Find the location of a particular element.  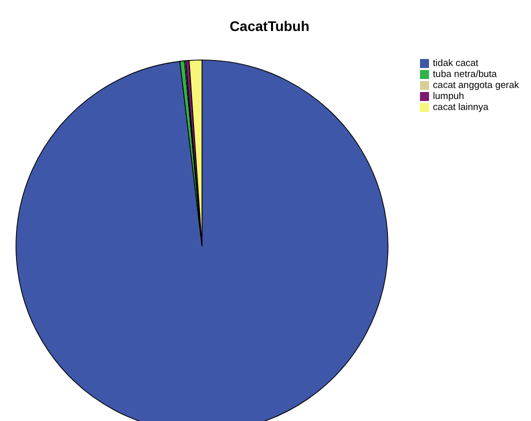

legend-label: cacat lainnya is located at coordinates (460, 107).